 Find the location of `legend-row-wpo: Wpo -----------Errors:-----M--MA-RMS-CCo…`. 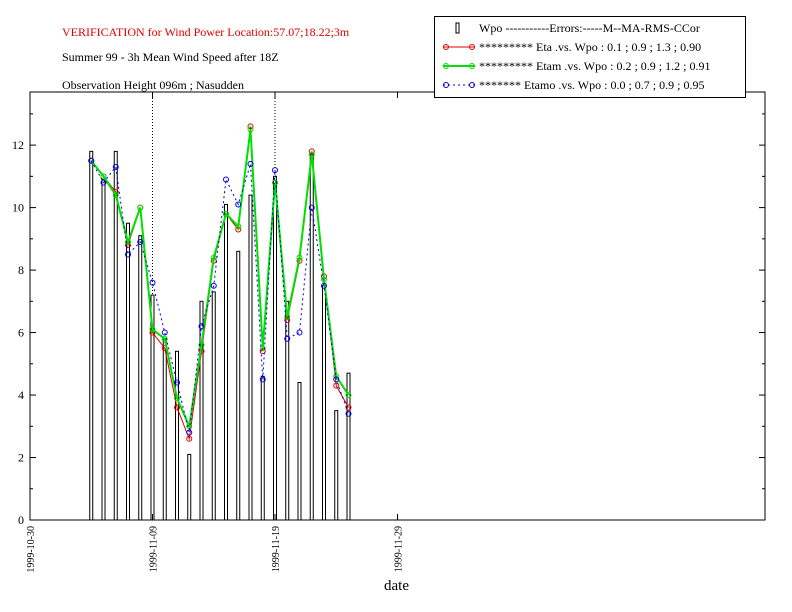

legend-row-wpo: Wpo -----------Errors:-----M--MA-RMS-CCo… is located at coordinates (590, 28).